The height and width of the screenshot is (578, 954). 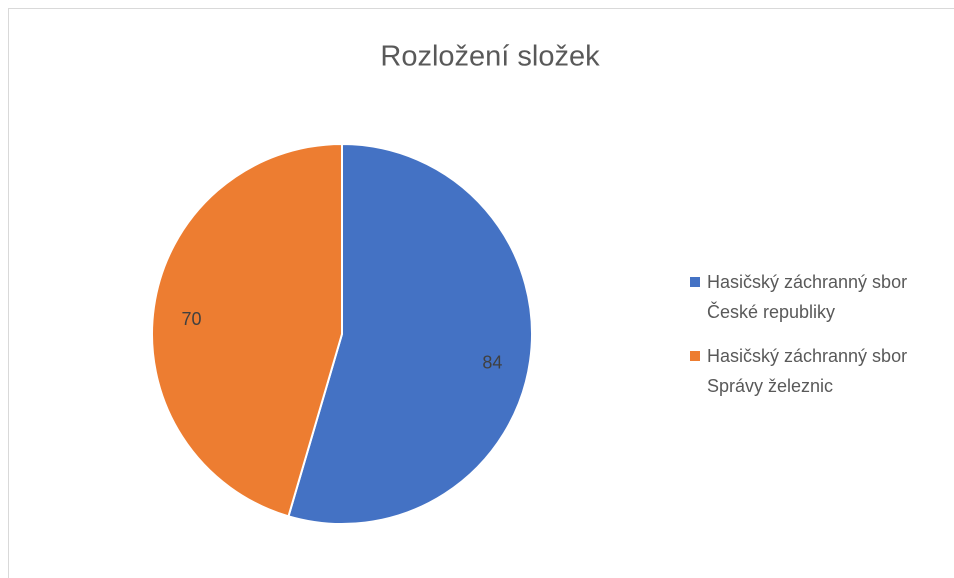 I want to click on pie-slice, so click(x=247, y=330).